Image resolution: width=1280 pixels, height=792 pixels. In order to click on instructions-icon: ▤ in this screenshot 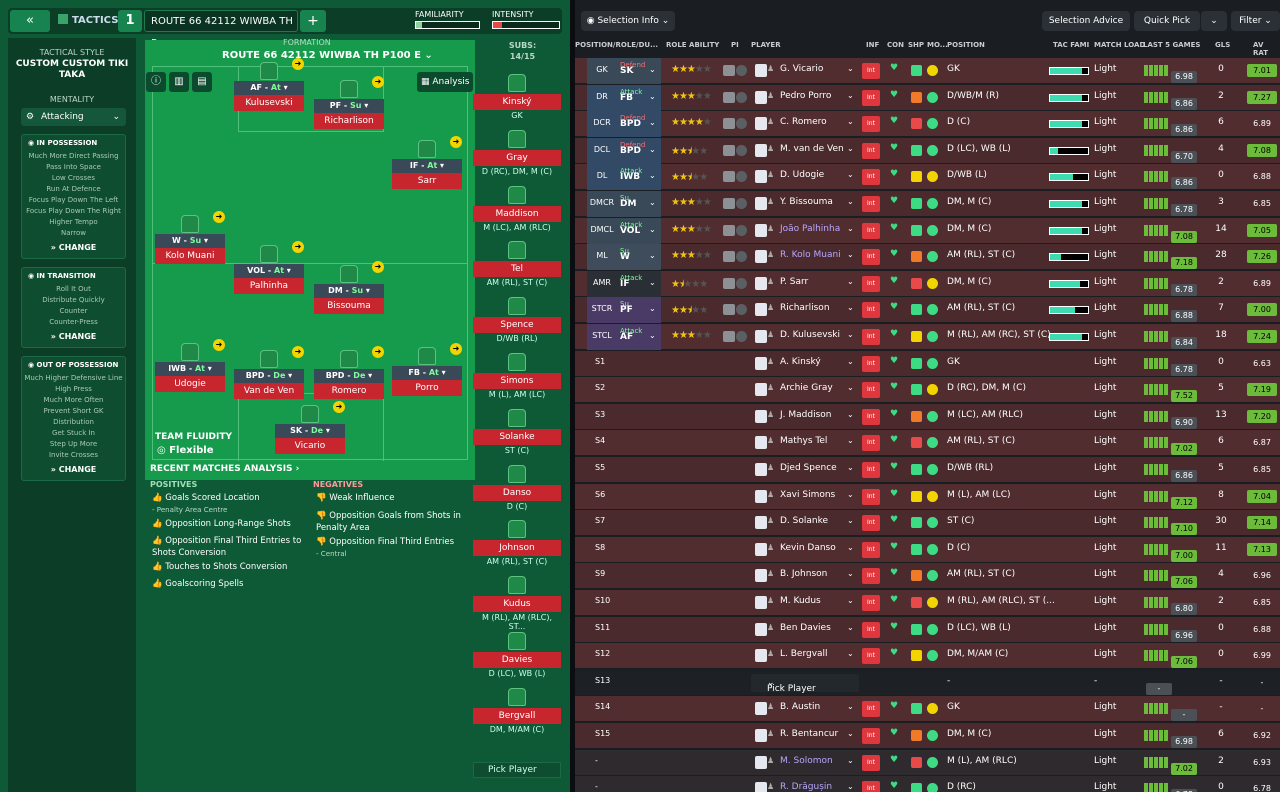, I will do `click(202, 82)`.